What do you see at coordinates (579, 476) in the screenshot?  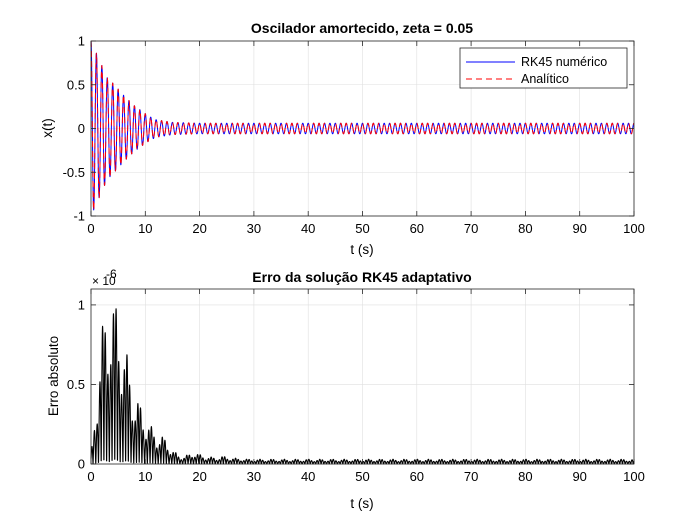 I see `error-xtick-label: 90` at bounding box center [579, 476].